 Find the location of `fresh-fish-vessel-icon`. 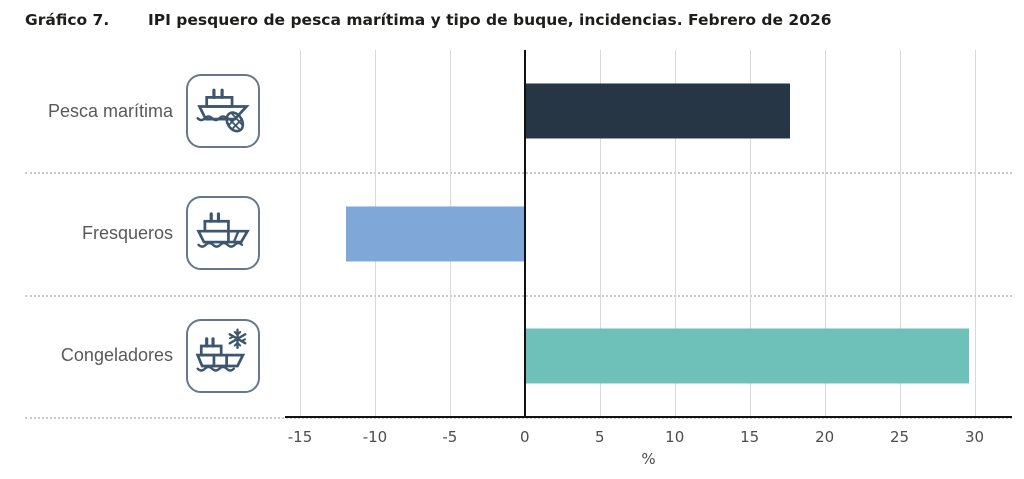

fresh-fish-vessel-icon is located at coordinates (223, 233).